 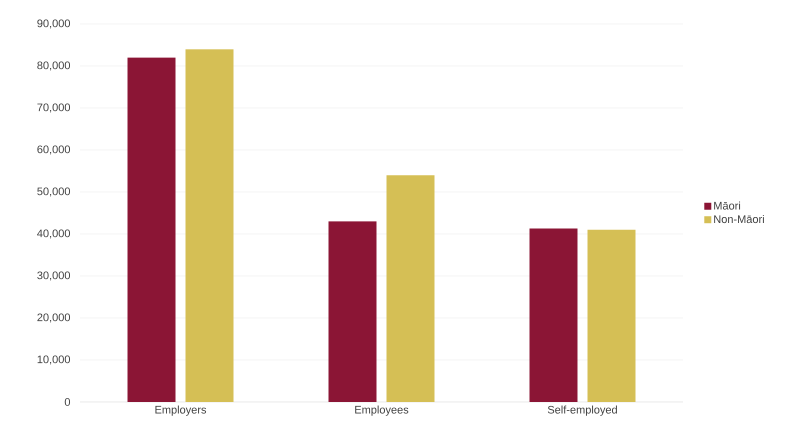 What do you see at coordinates (53, 318) in the screenshot?
I see `y-tick-label: 20,000` at bounding box center [53, 318].